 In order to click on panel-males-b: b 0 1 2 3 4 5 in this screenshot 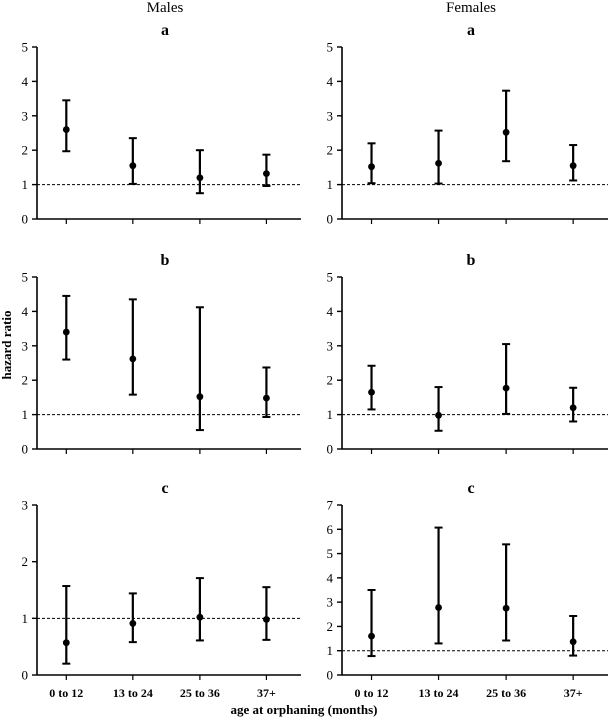, I will do `click(161, 354)`.